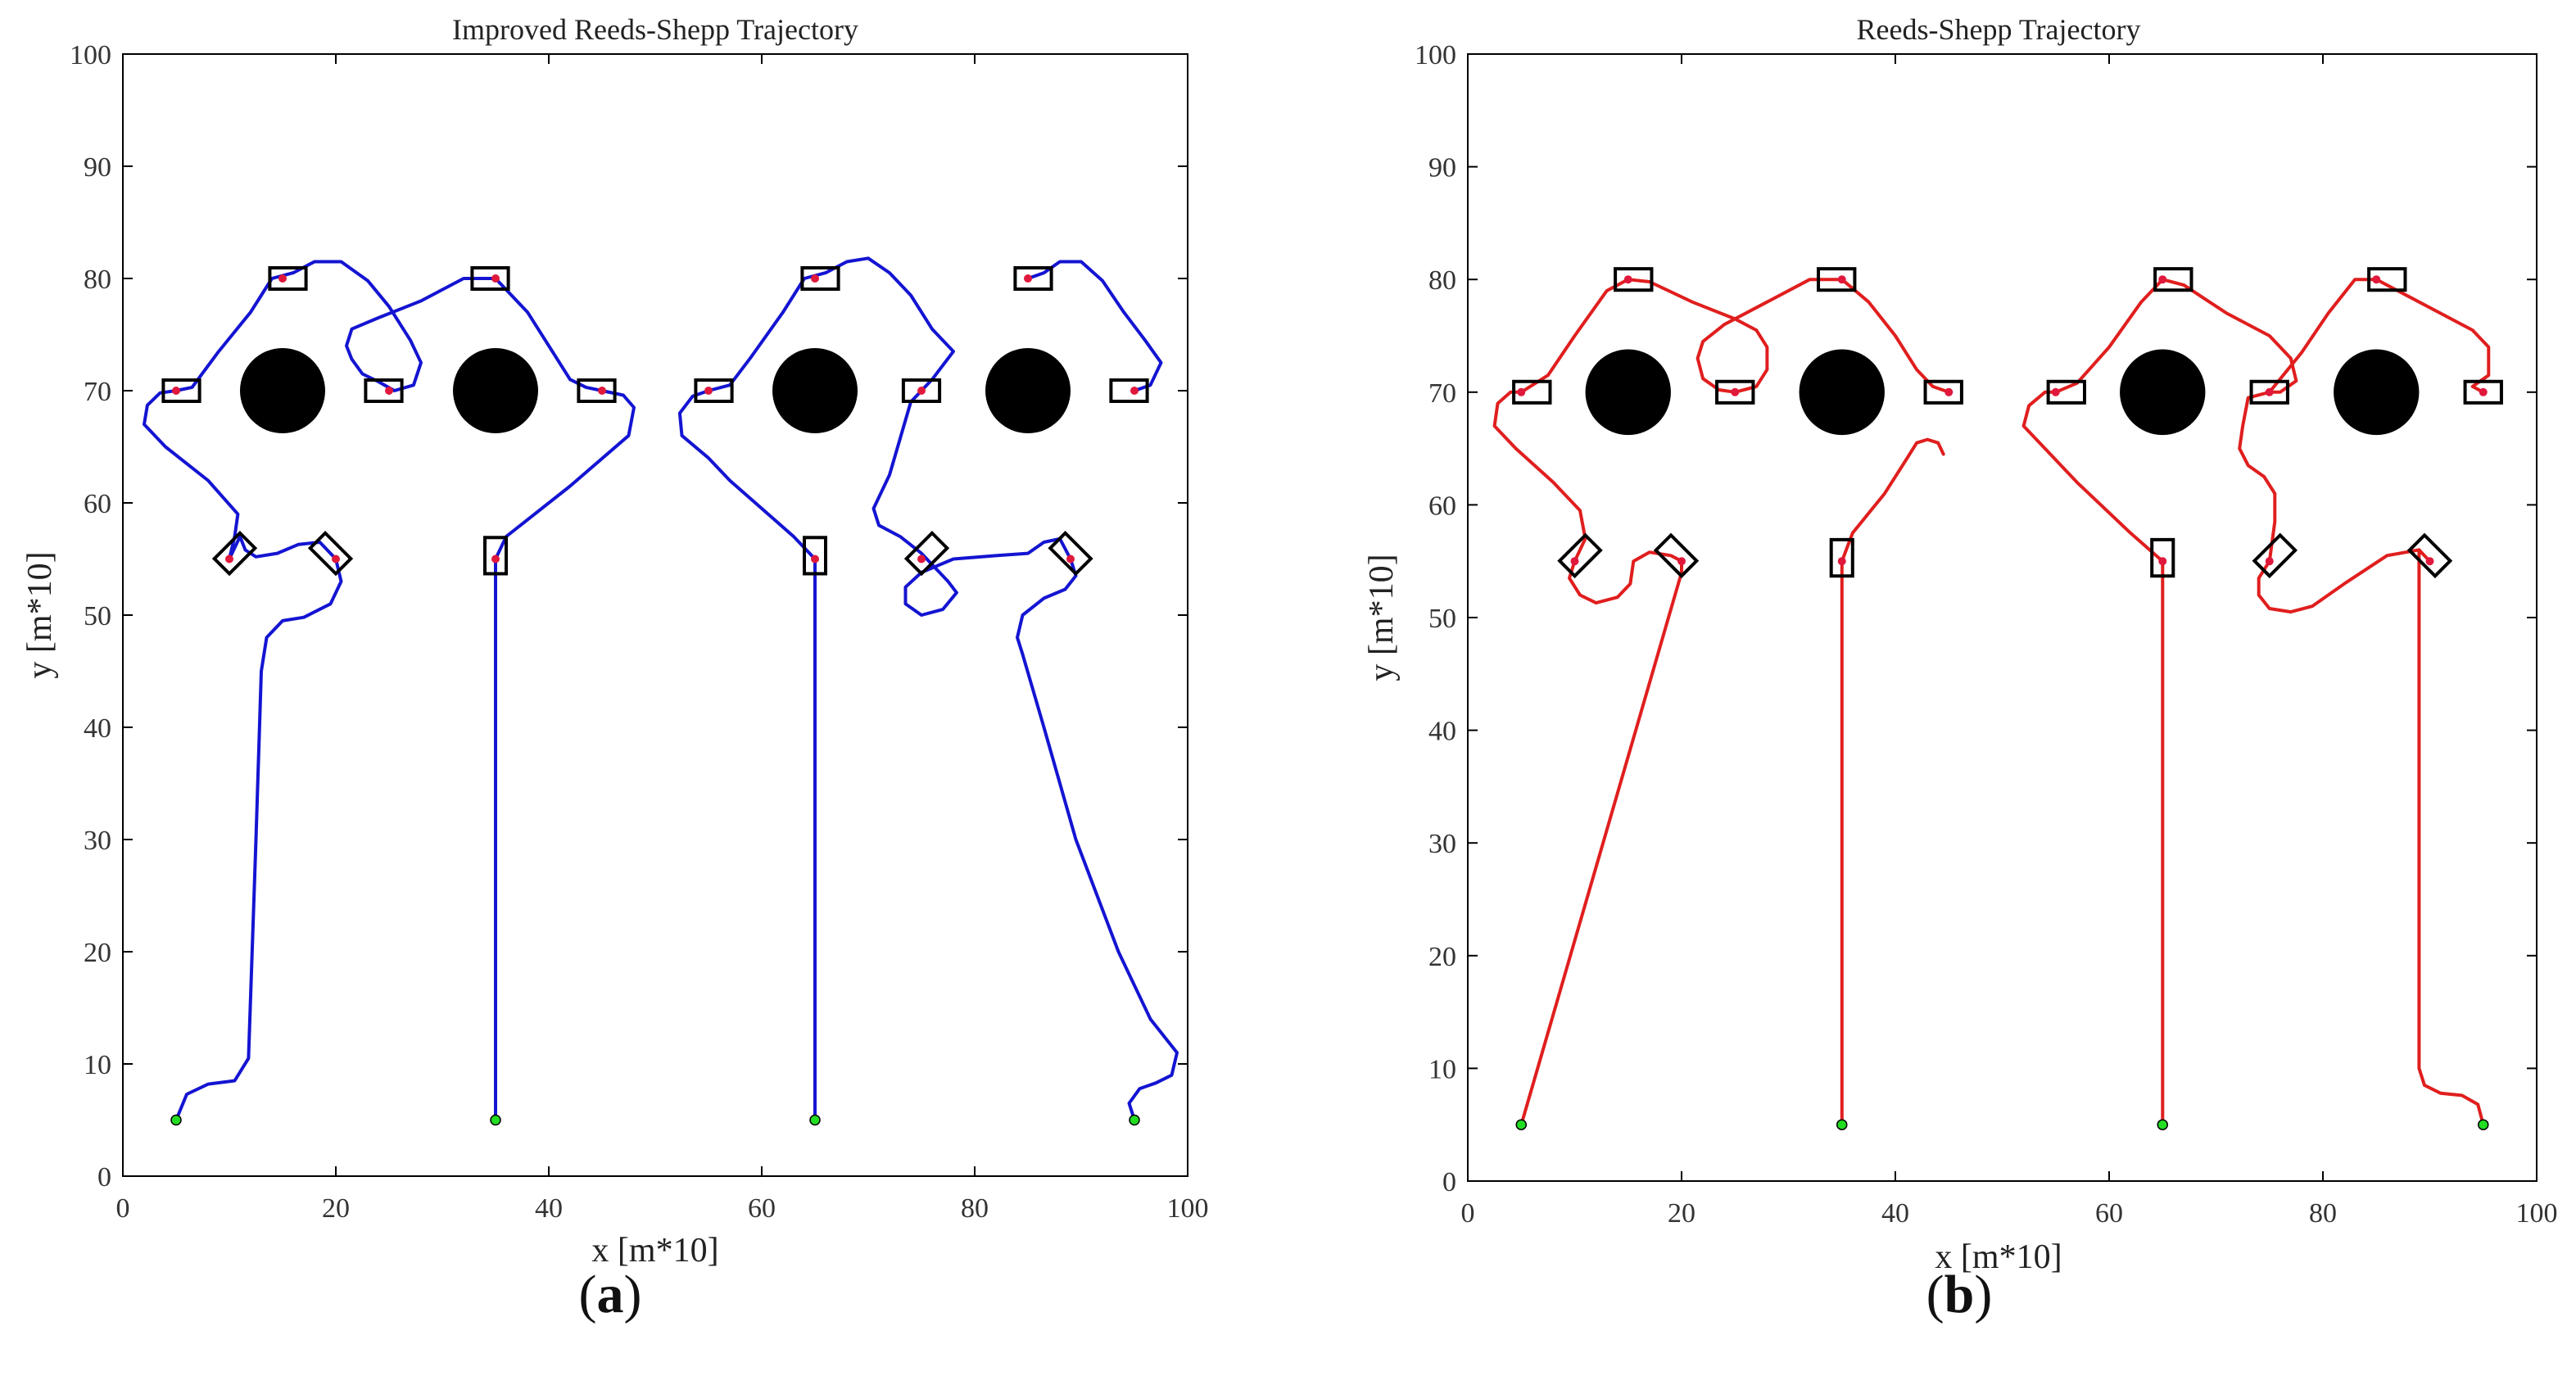 This screenshot has height=1385, width=2576. Describe the element at coordinates (1442, 619) in the screenshot. I see `y-tick-label: 50` at that location.